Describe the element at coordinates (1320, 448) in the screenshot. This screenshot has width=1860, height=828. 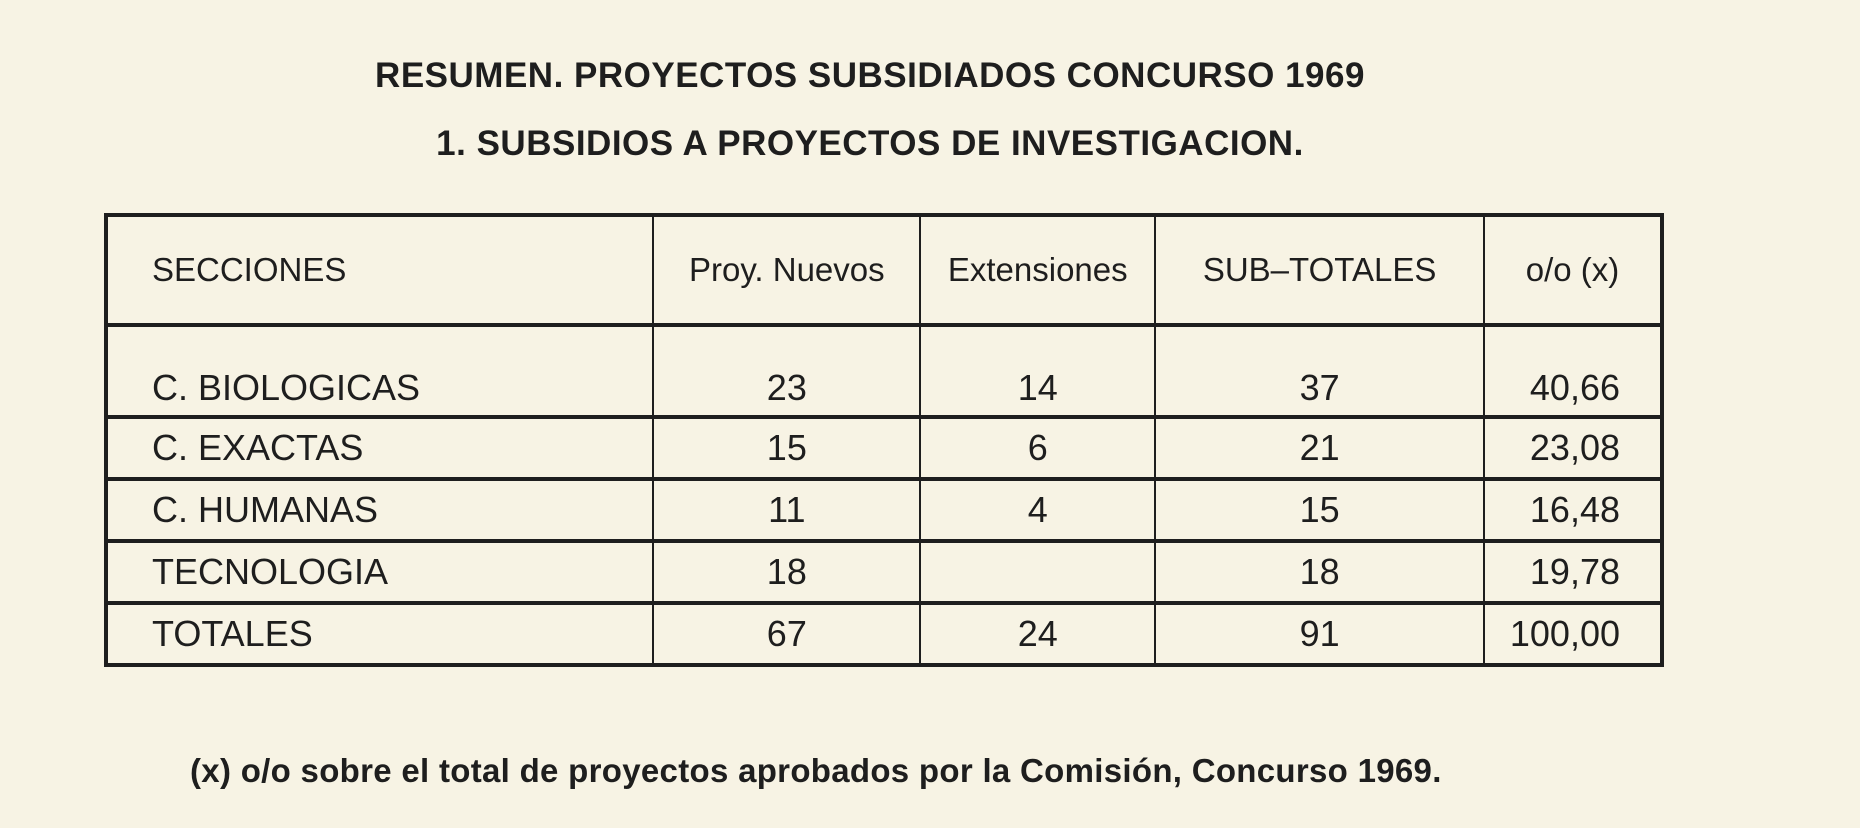
I see `cell-subtotal: 21` at that location.